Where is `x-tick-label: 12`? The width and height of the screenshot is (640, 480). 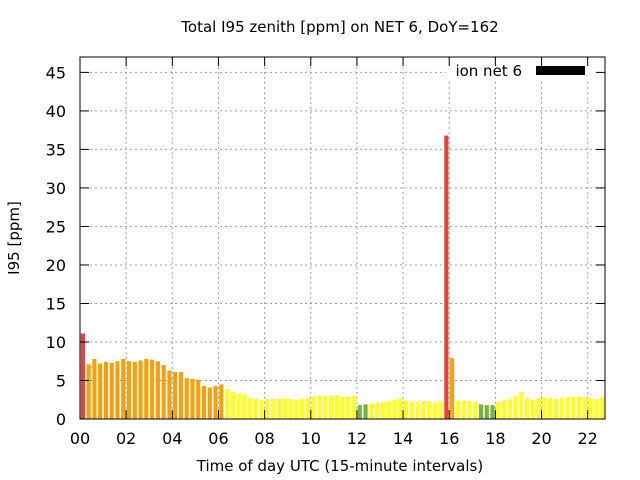
x-tick-label: 12 is located at coordinates (357, 438).